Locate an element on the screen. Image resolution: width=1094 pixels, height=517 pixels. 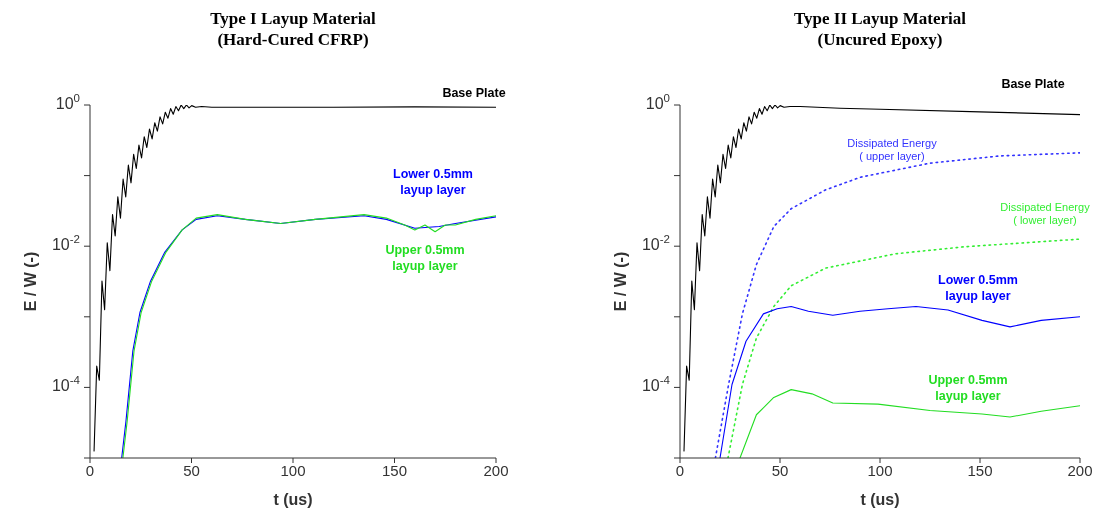
series-label: Dissipated Energy ( lower layer) is located at coordinates (1045, 214).